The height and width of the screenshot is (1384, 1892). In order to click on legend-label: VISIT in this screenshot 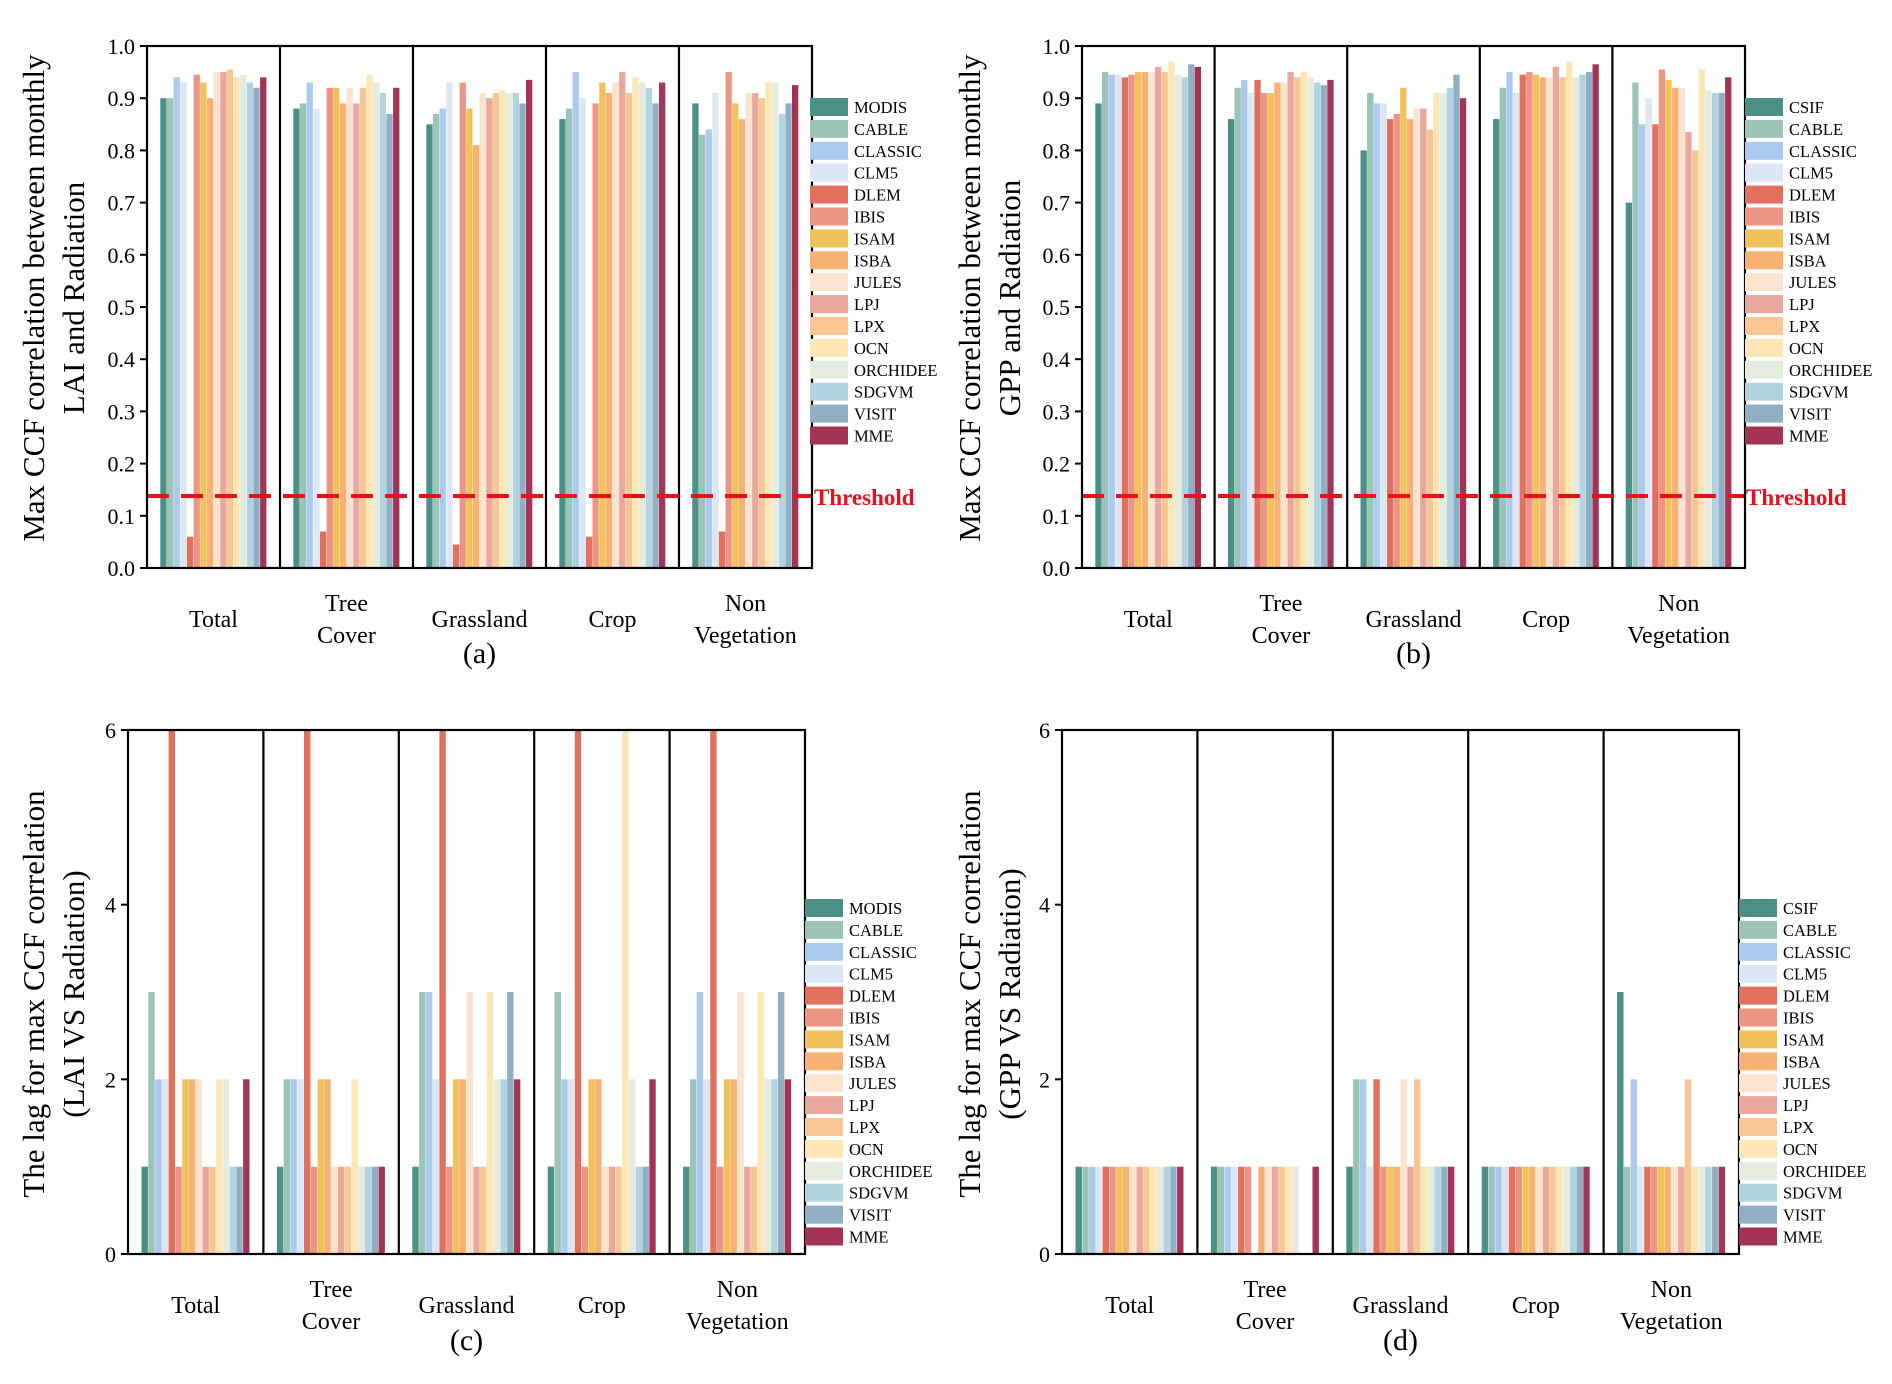, I will do `click(1804, 1215)`.